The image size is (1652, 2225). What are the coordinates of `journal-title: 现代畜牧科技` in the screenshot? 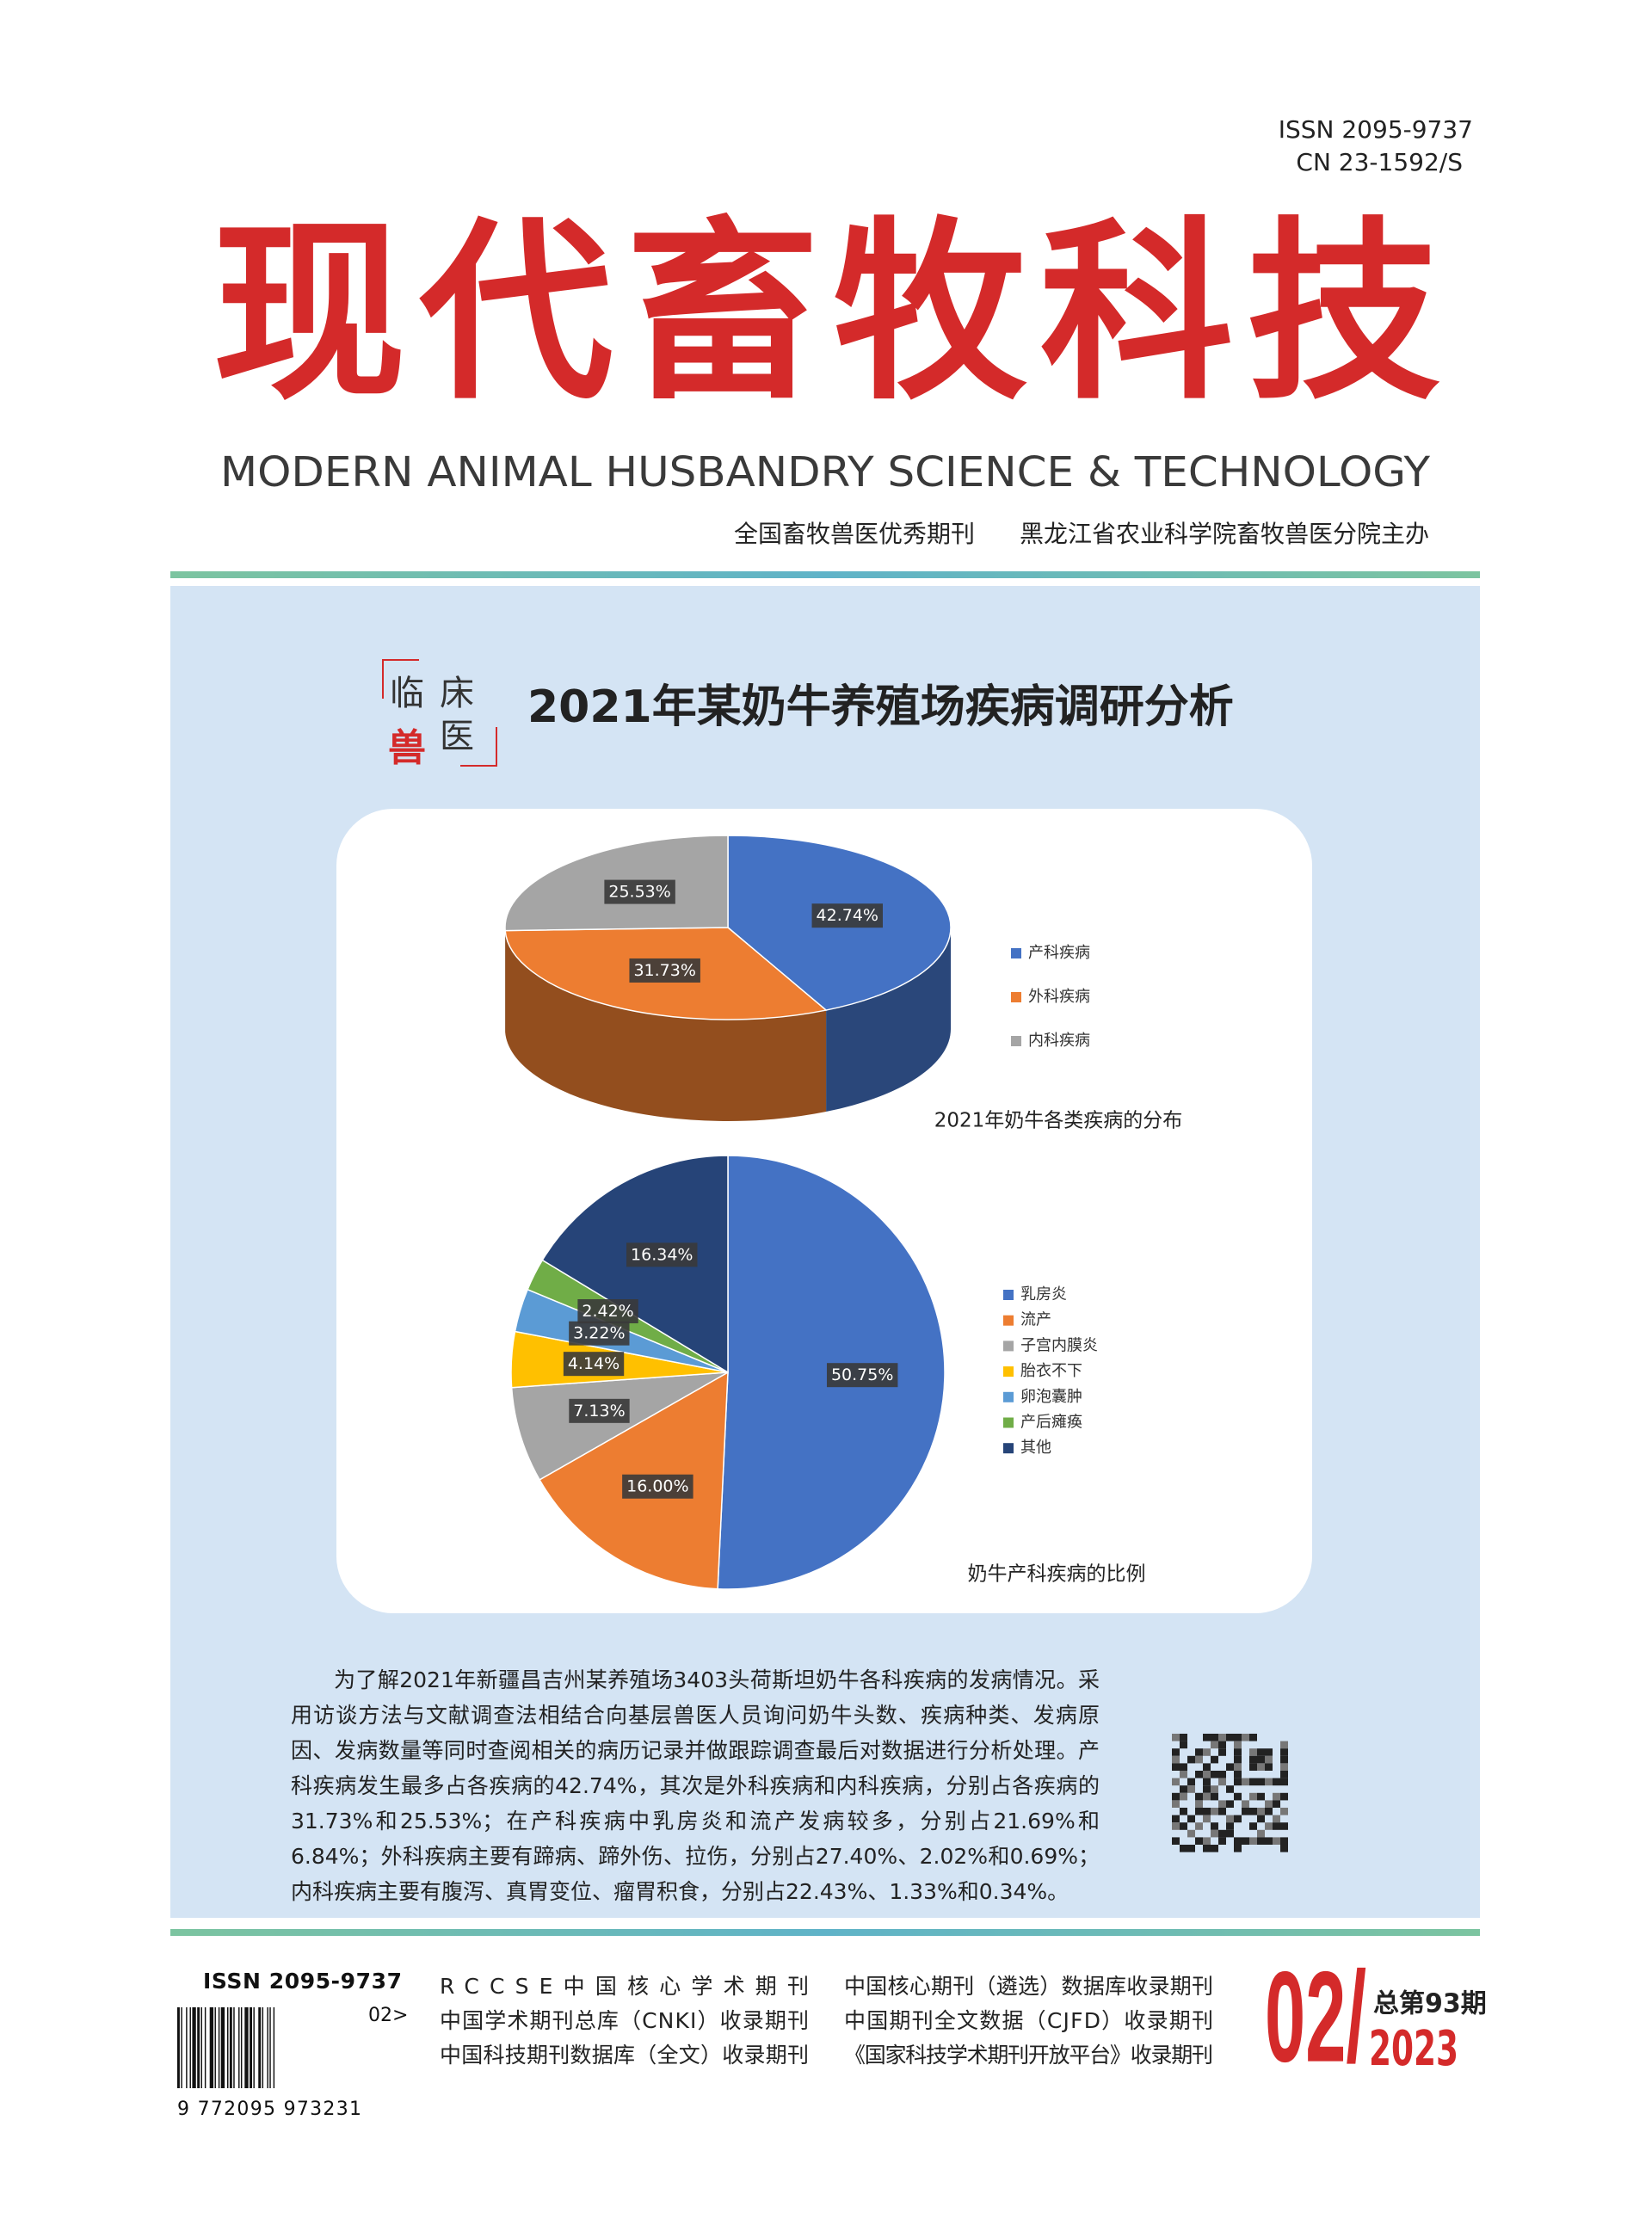 It's located at (826, 314).